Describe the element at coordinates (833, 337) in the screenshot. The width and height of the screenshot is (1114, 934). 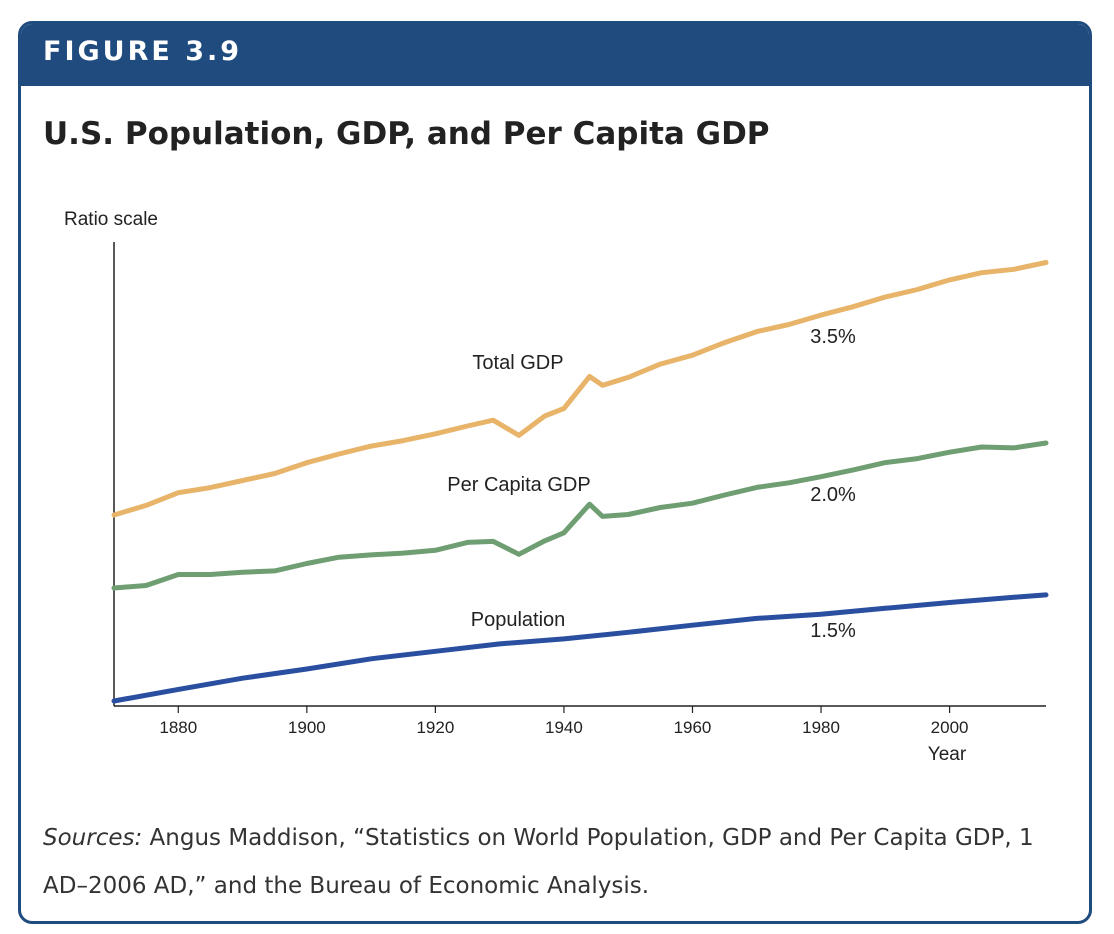
I see `growth-rate-label-0: 3.5%` at that location.